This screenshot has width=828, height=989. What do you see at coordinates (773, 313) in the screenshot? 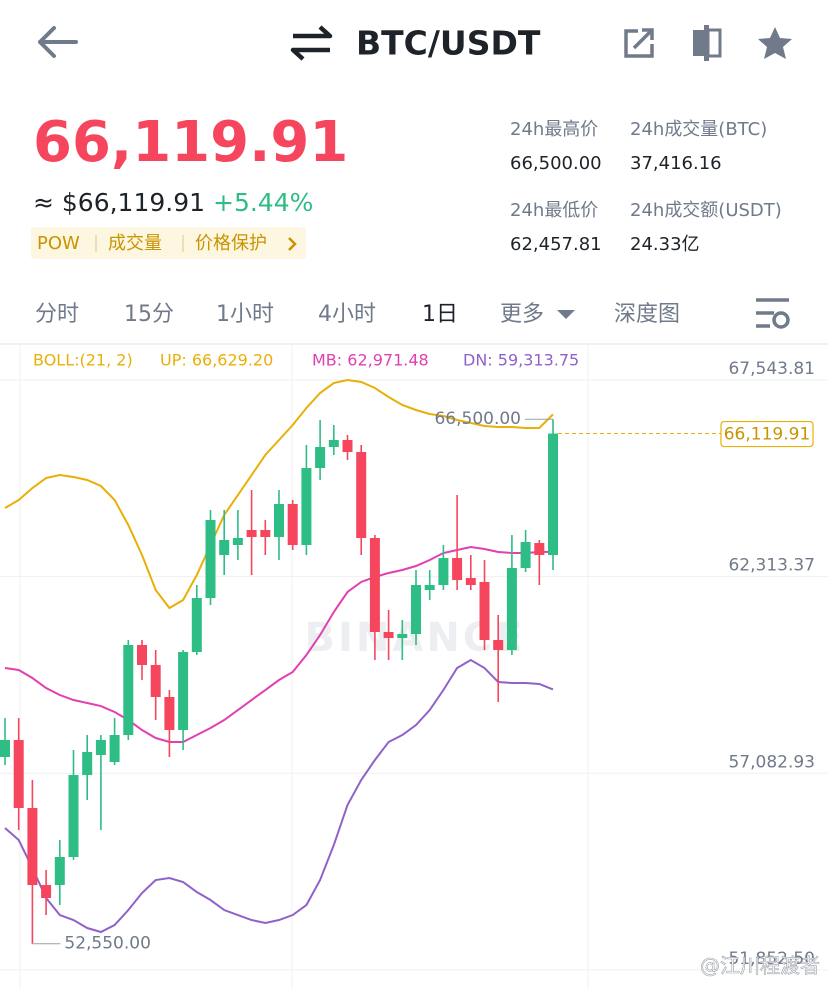
I see `settings-icon` at bounding box center [773, 313].